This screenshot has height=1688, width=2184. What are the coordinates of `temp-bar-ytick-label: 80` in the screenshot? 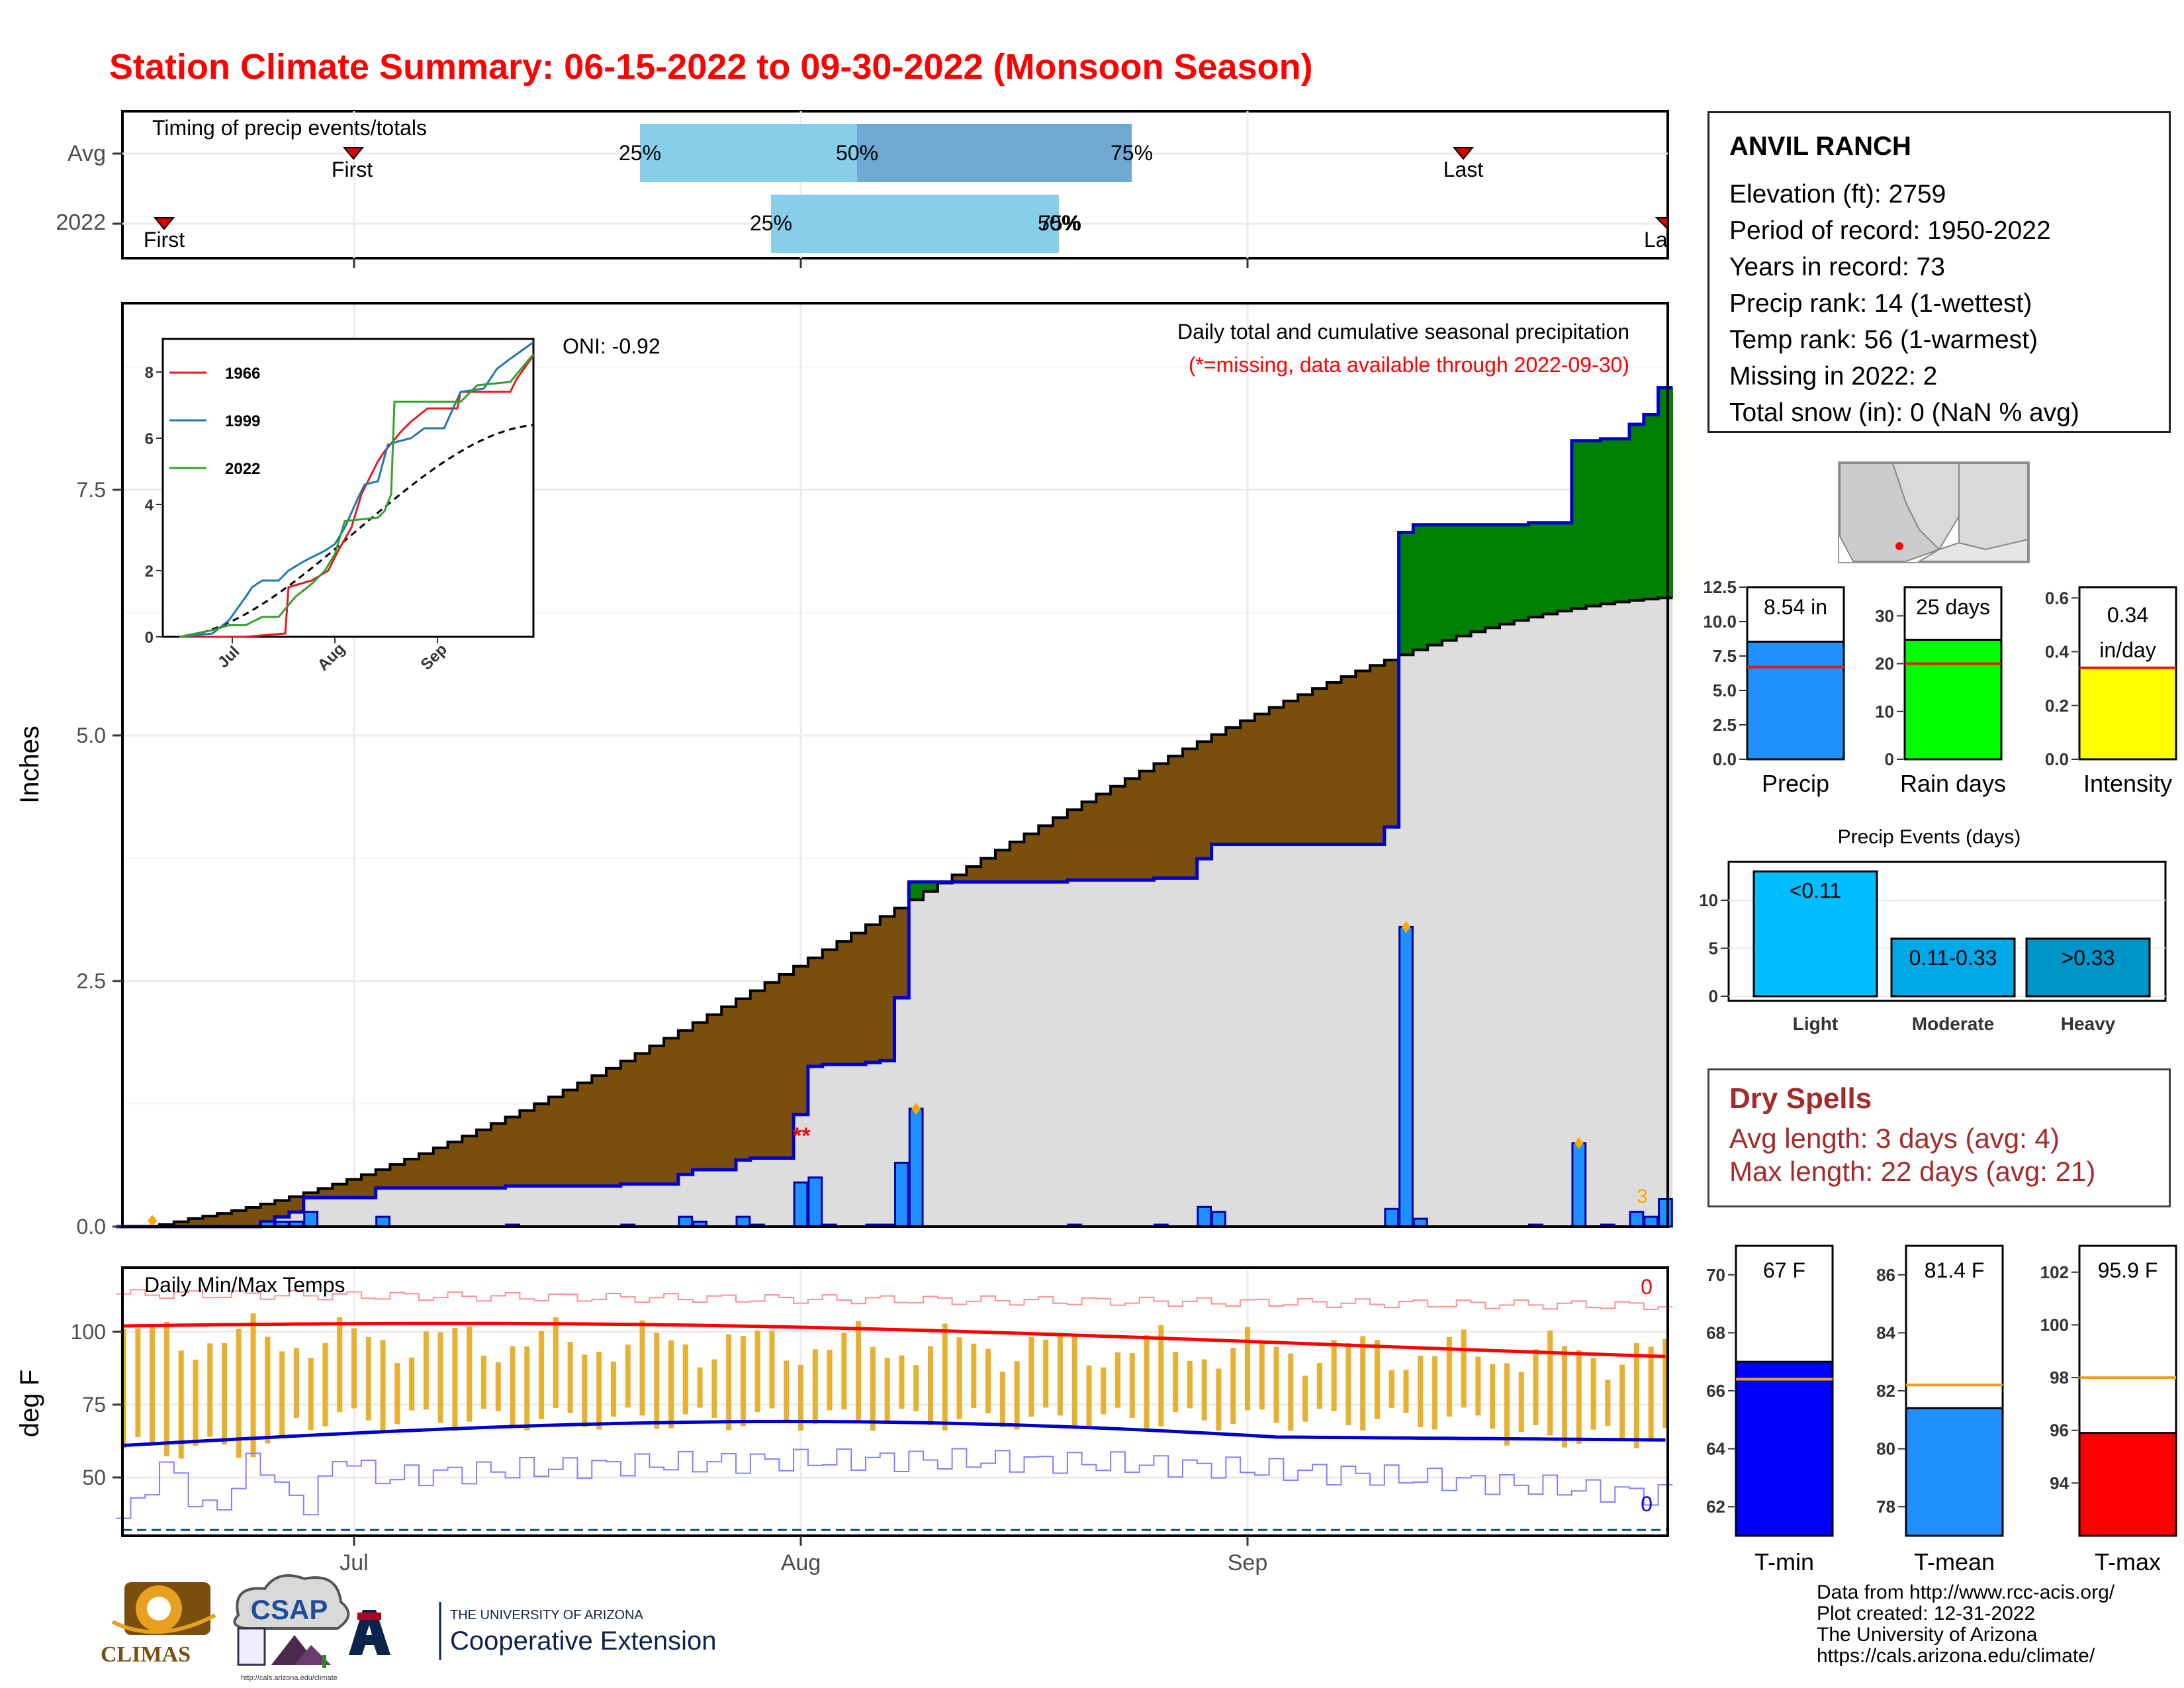 It's located at (1885, 1449).